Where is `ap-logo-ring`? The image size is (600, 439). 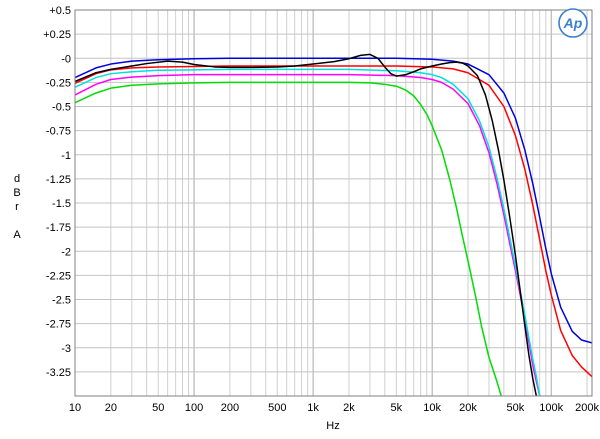
ap-logo-ring is located at coordinates (573, 23).